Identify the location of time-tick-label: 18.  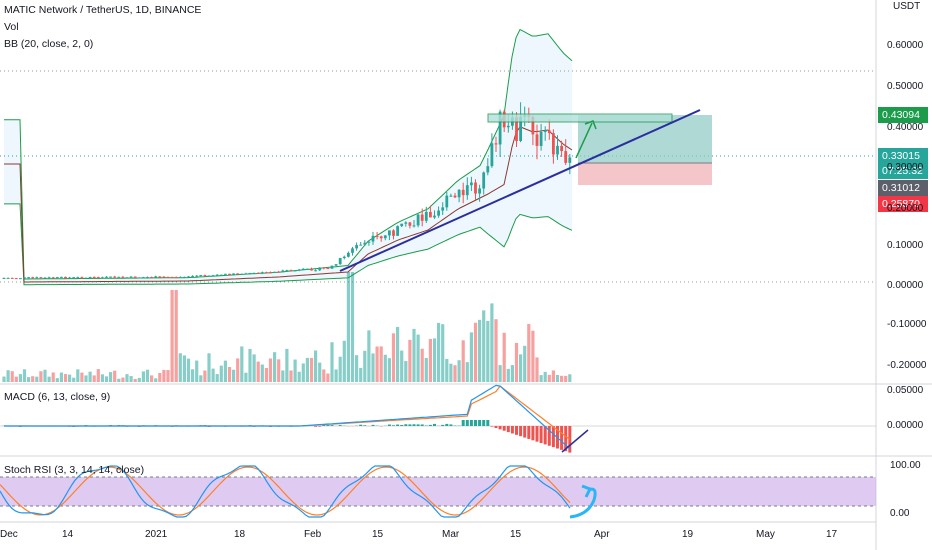
(240, 534).